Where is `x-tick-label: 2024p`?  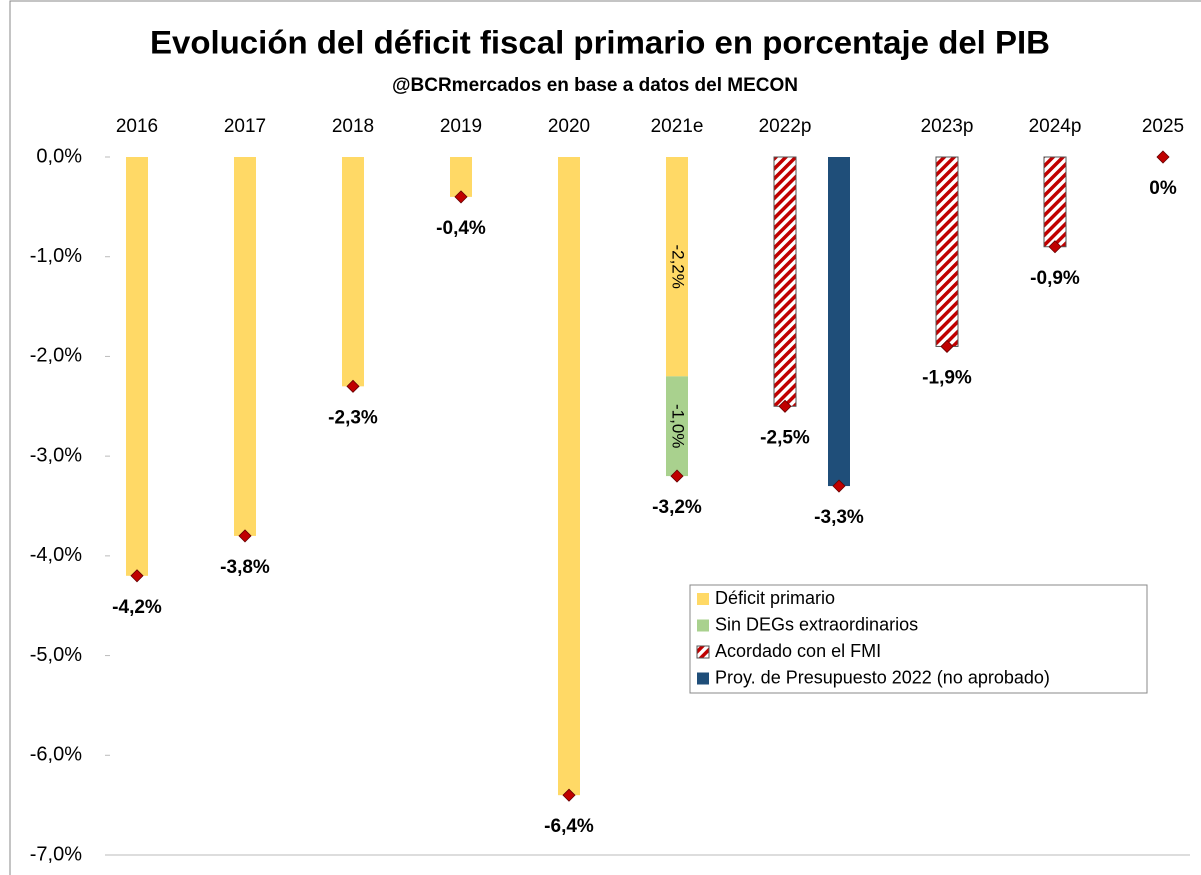
x-tick-label: 2024p is located at coordinates (1055, 126).